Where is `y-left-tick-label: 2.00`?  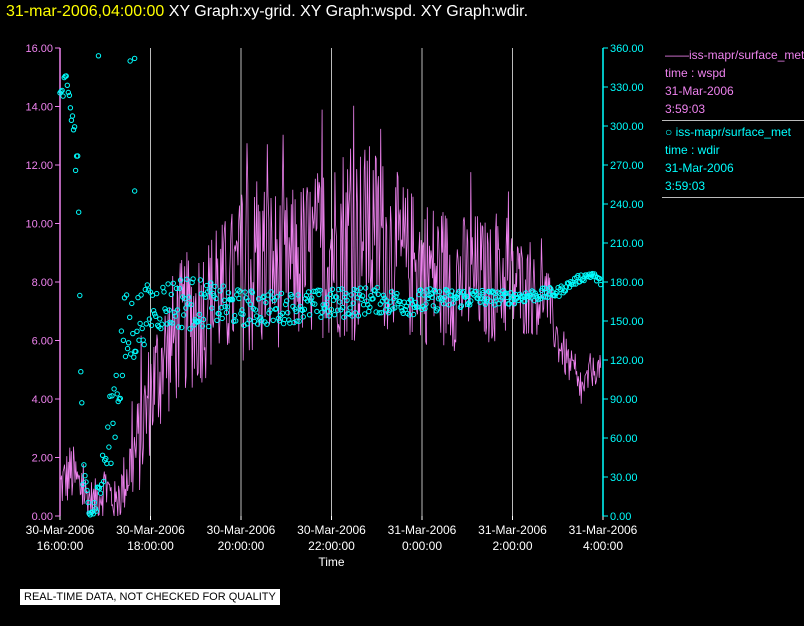 y-left-tick-label: 2.00 is located at coordinates (42, 459).